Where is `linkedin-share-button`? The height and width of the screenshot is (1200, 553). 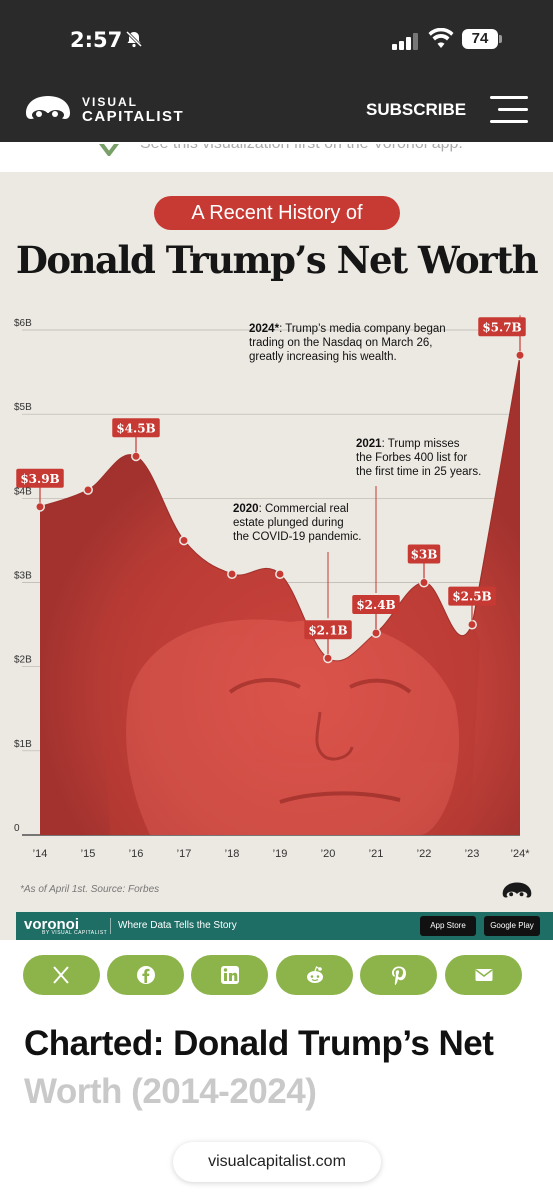
linkedin-share-button is located at coordinates (229, 975).